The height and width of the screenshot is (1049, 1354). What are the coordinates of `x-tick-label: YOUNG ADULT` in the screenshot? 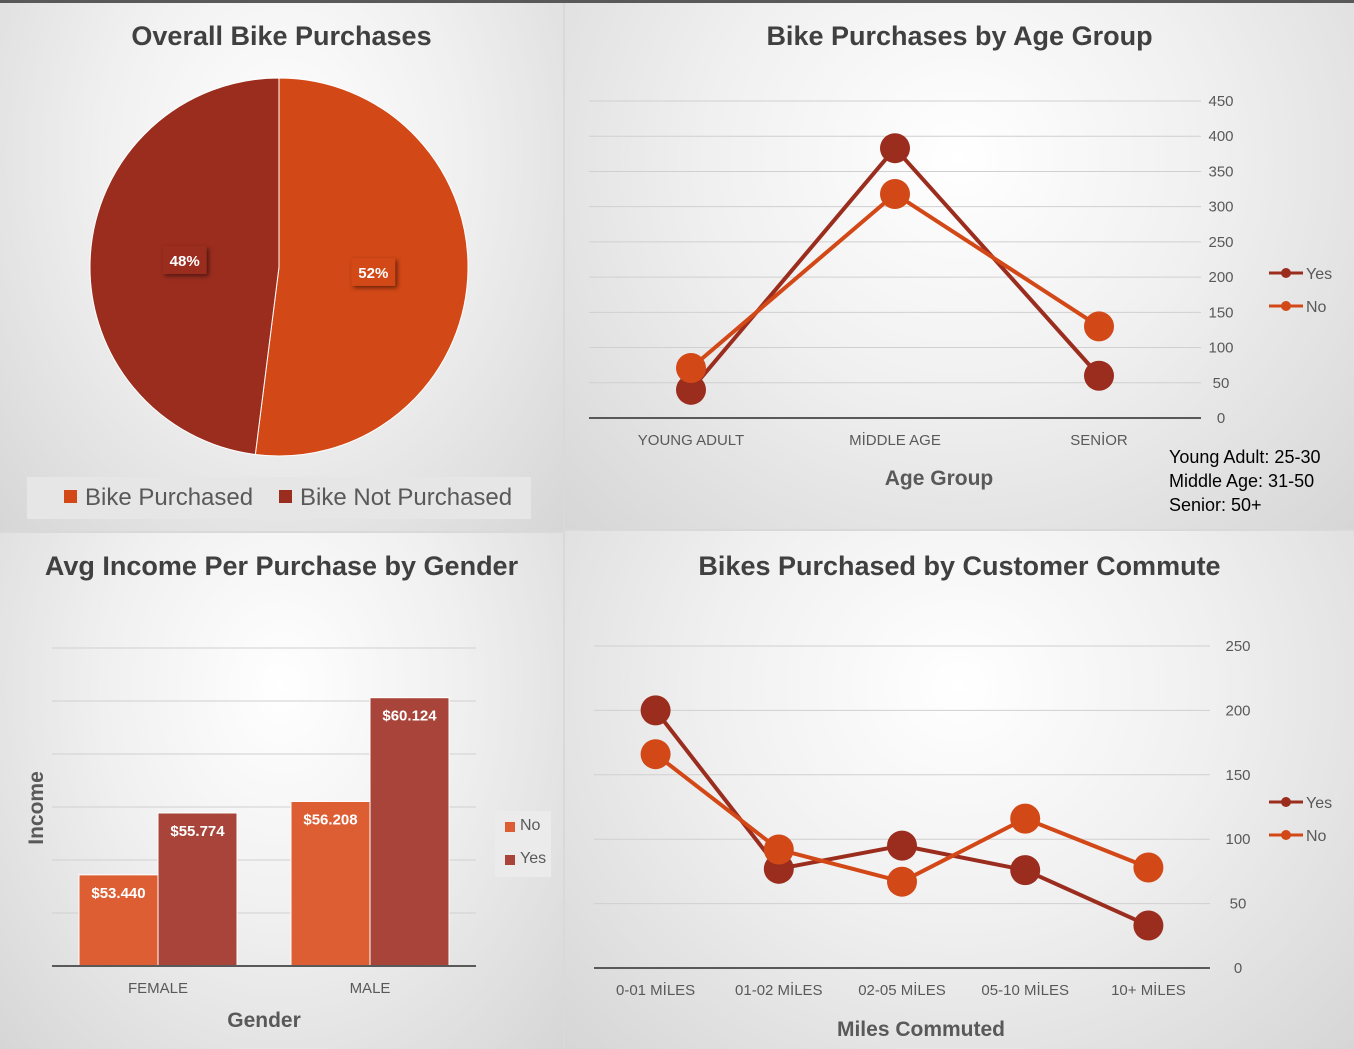 It's located at (691, 440).